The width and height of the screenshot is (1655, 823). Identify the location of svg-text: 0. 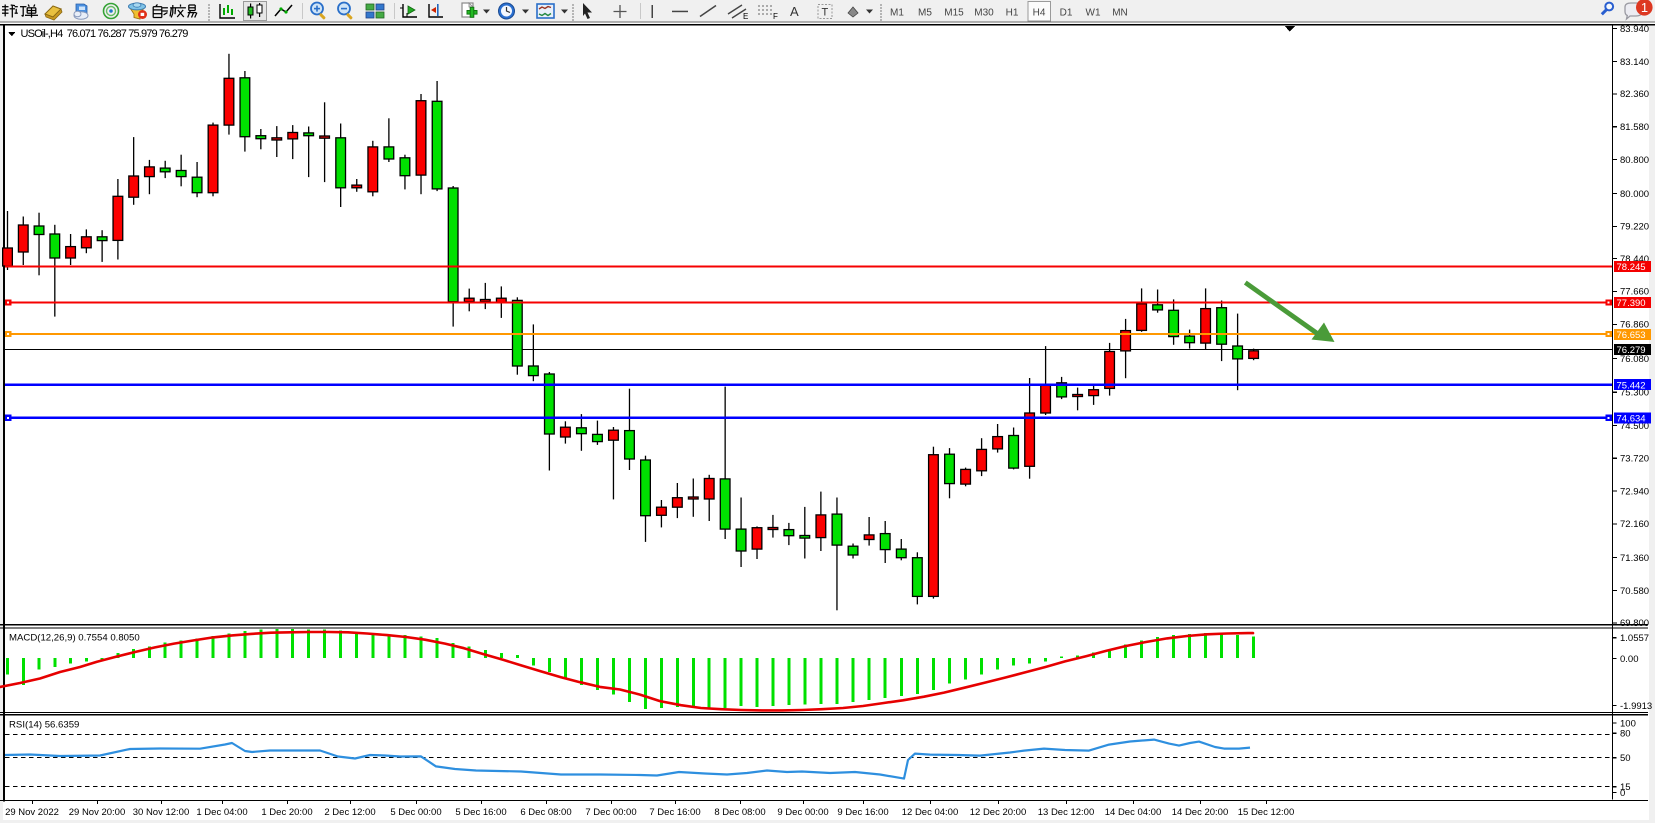
(1622, 793).